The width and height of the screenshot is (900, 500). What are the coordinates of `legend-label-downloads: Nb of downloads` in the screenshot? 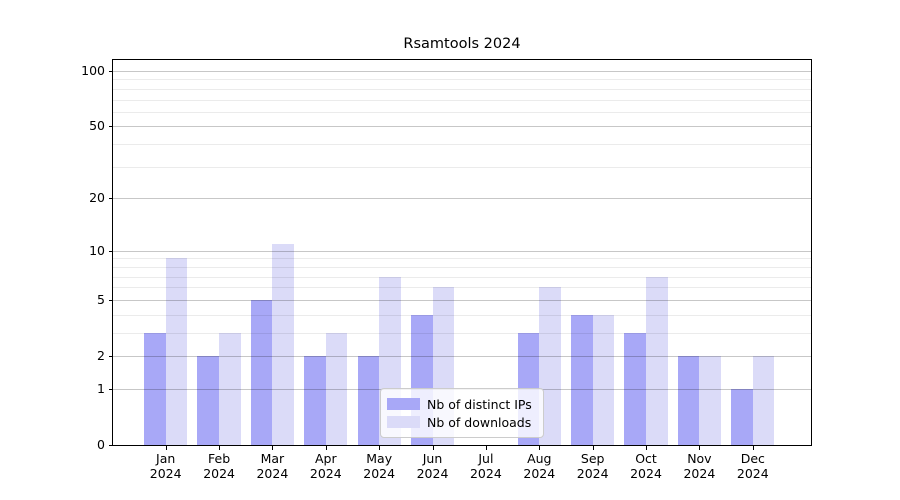 It's located at (479, 422).